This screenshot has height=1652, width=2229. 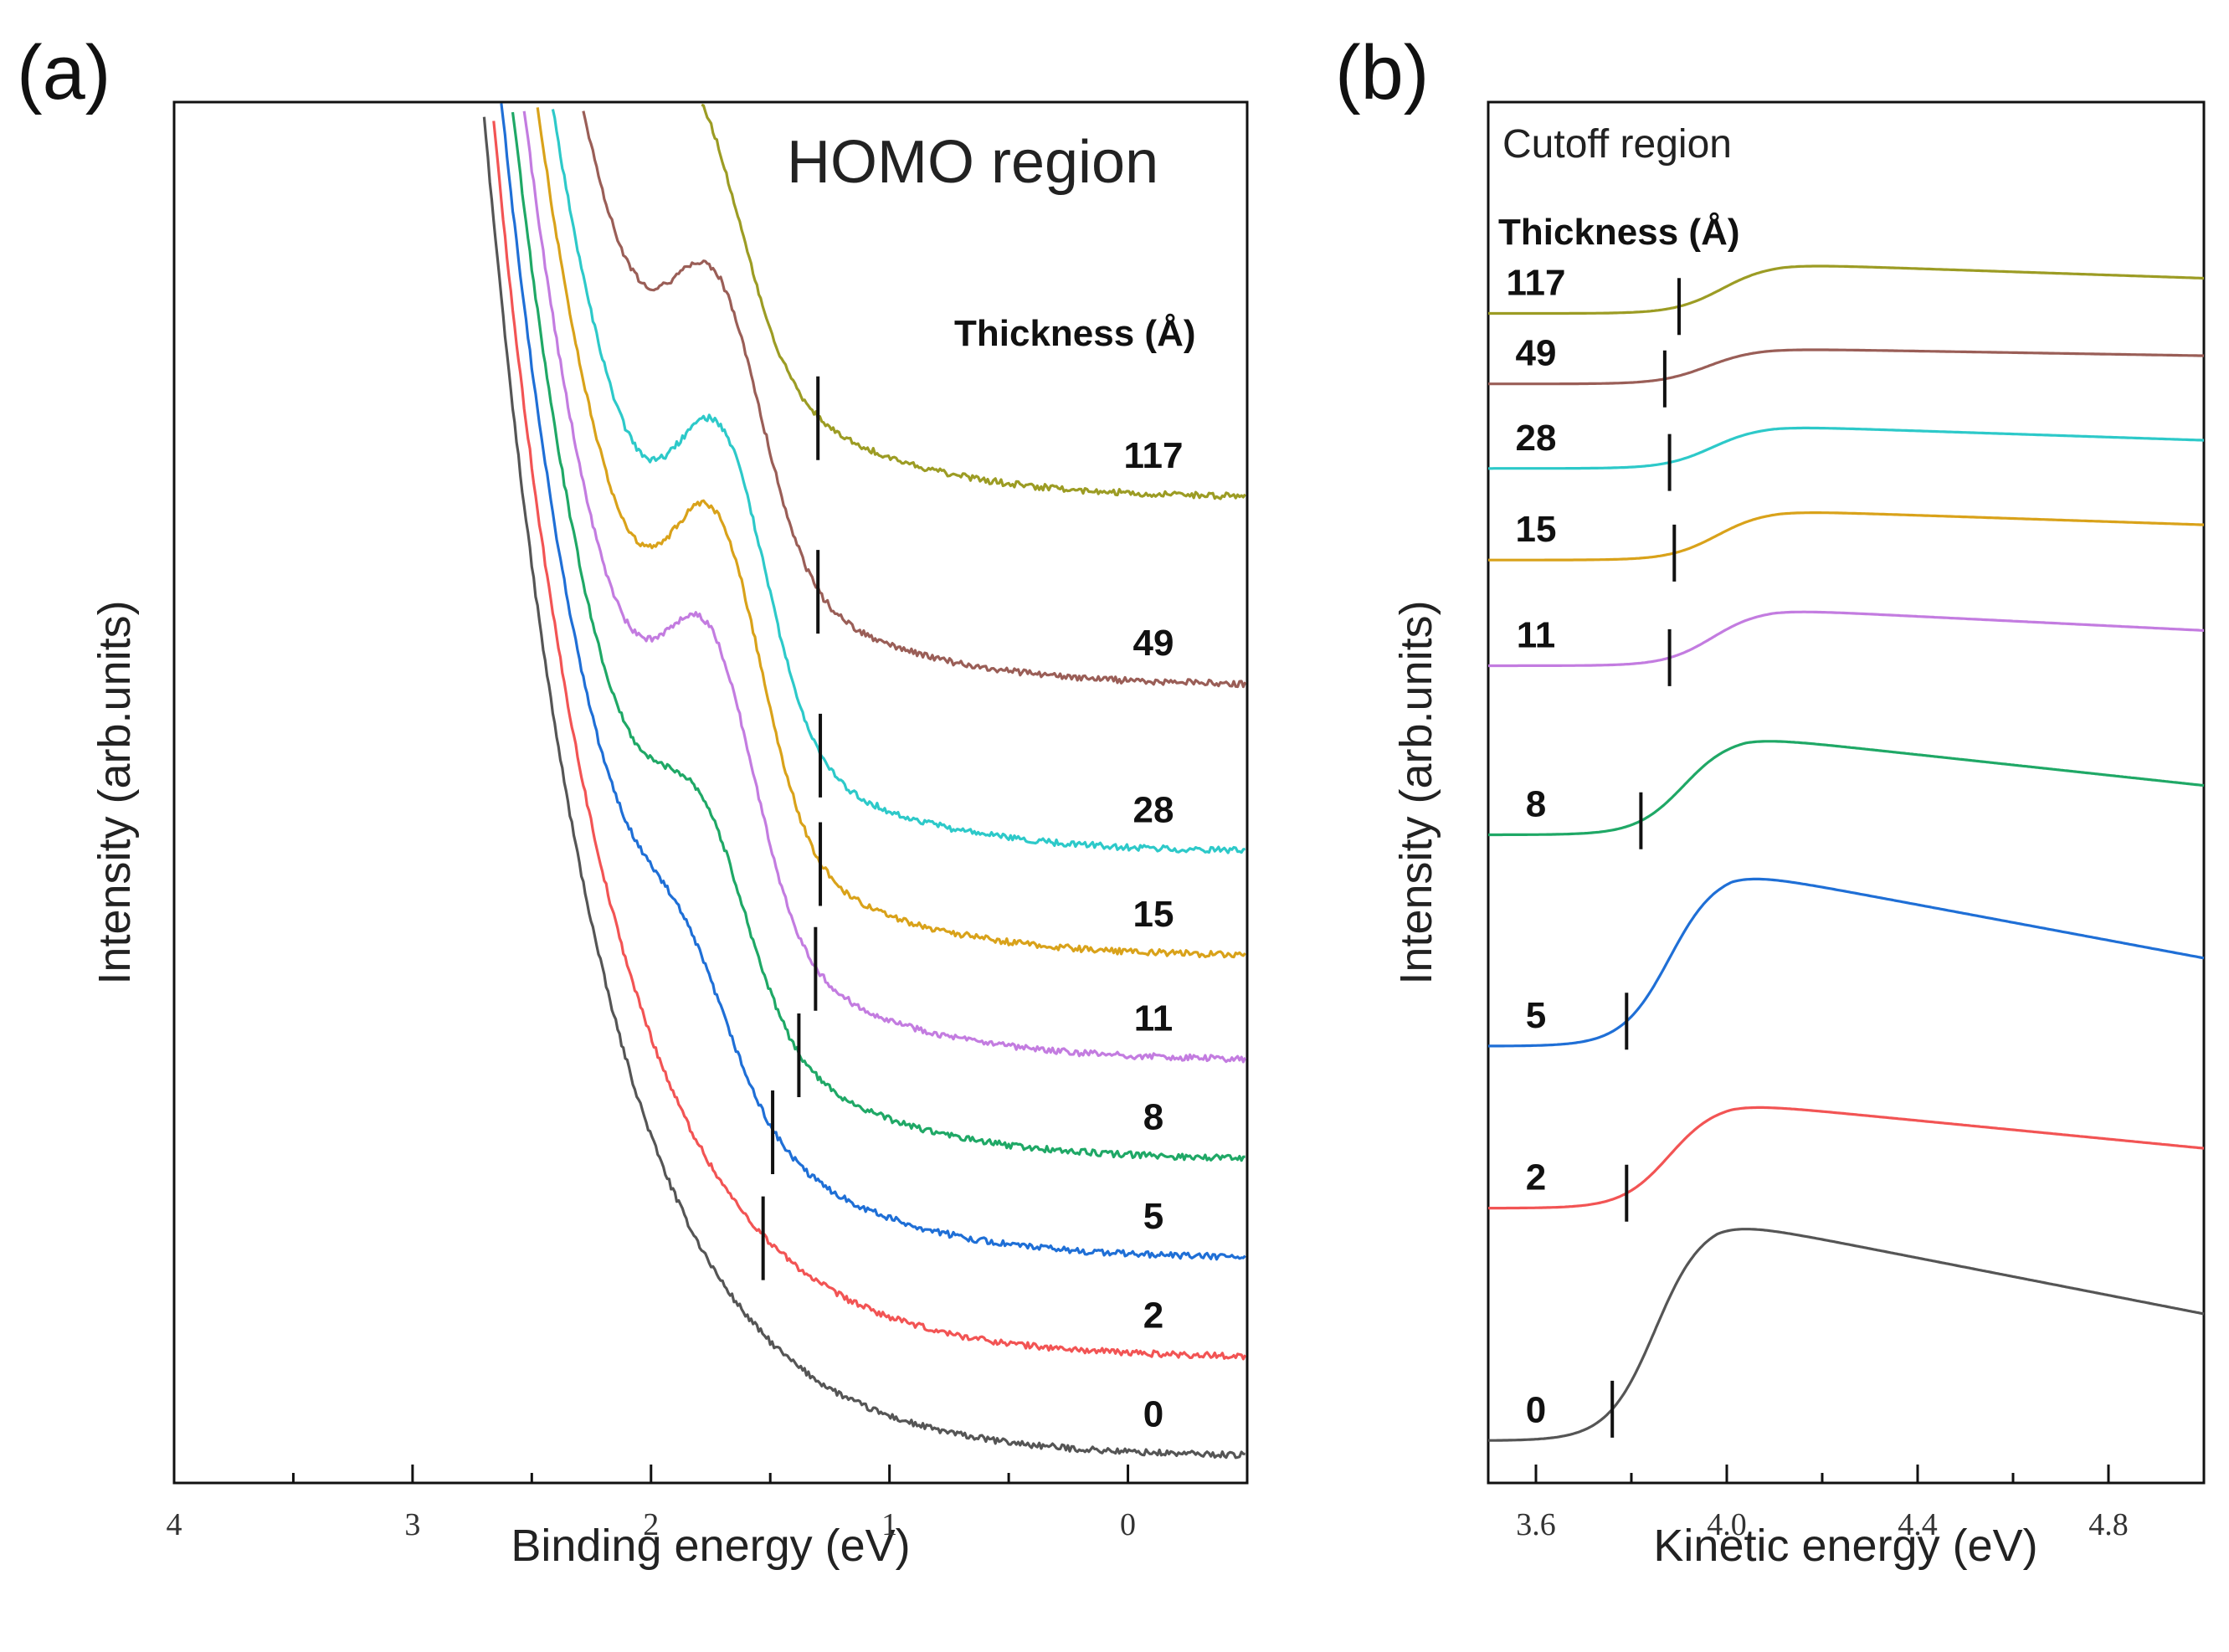 What do you see at coordinates (412, 1524) in the screenshot?
I see `a-tick-label: 3` at bounding box center [412, 1524].